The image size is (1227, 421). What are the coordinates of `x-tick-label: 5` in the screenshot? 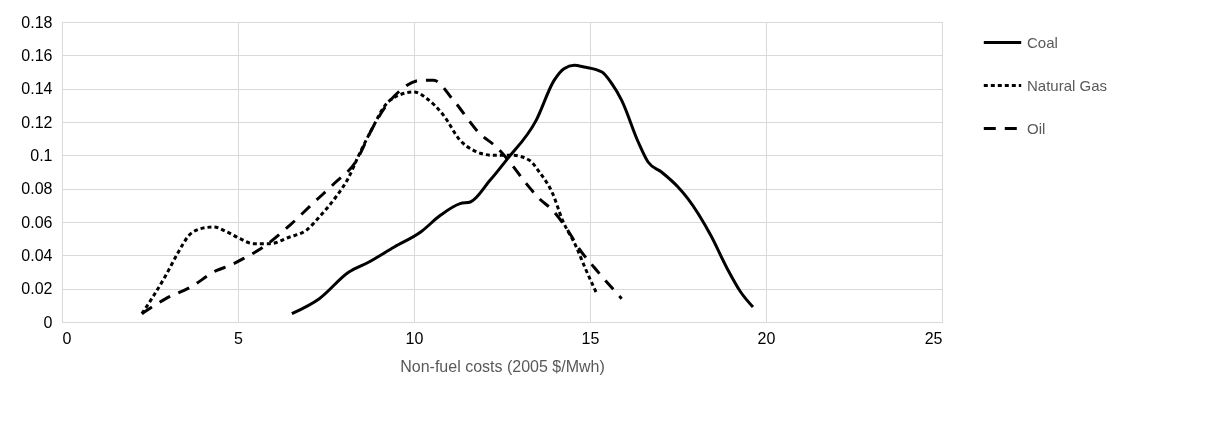 It's located at (239, 338).